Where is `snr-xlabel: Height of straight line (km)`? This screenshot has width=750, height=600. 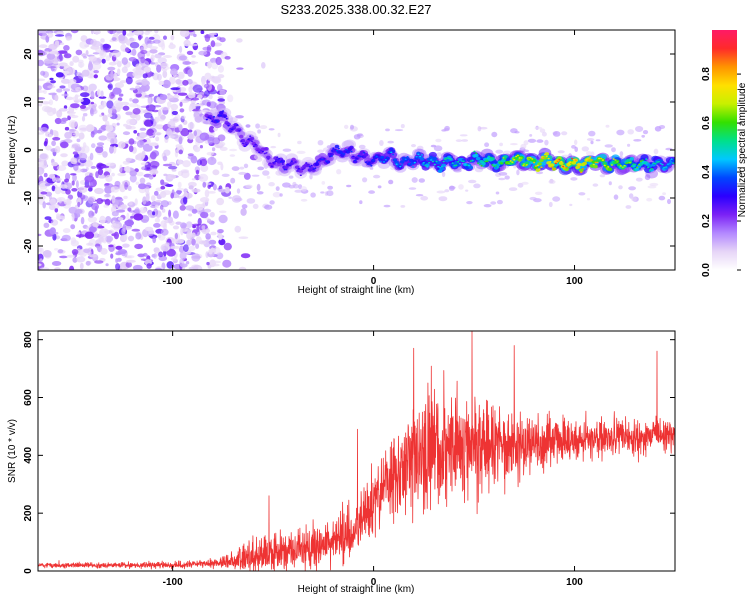
snr-xlabel: Height of straight line (km) is located at coordinates (356, 589).